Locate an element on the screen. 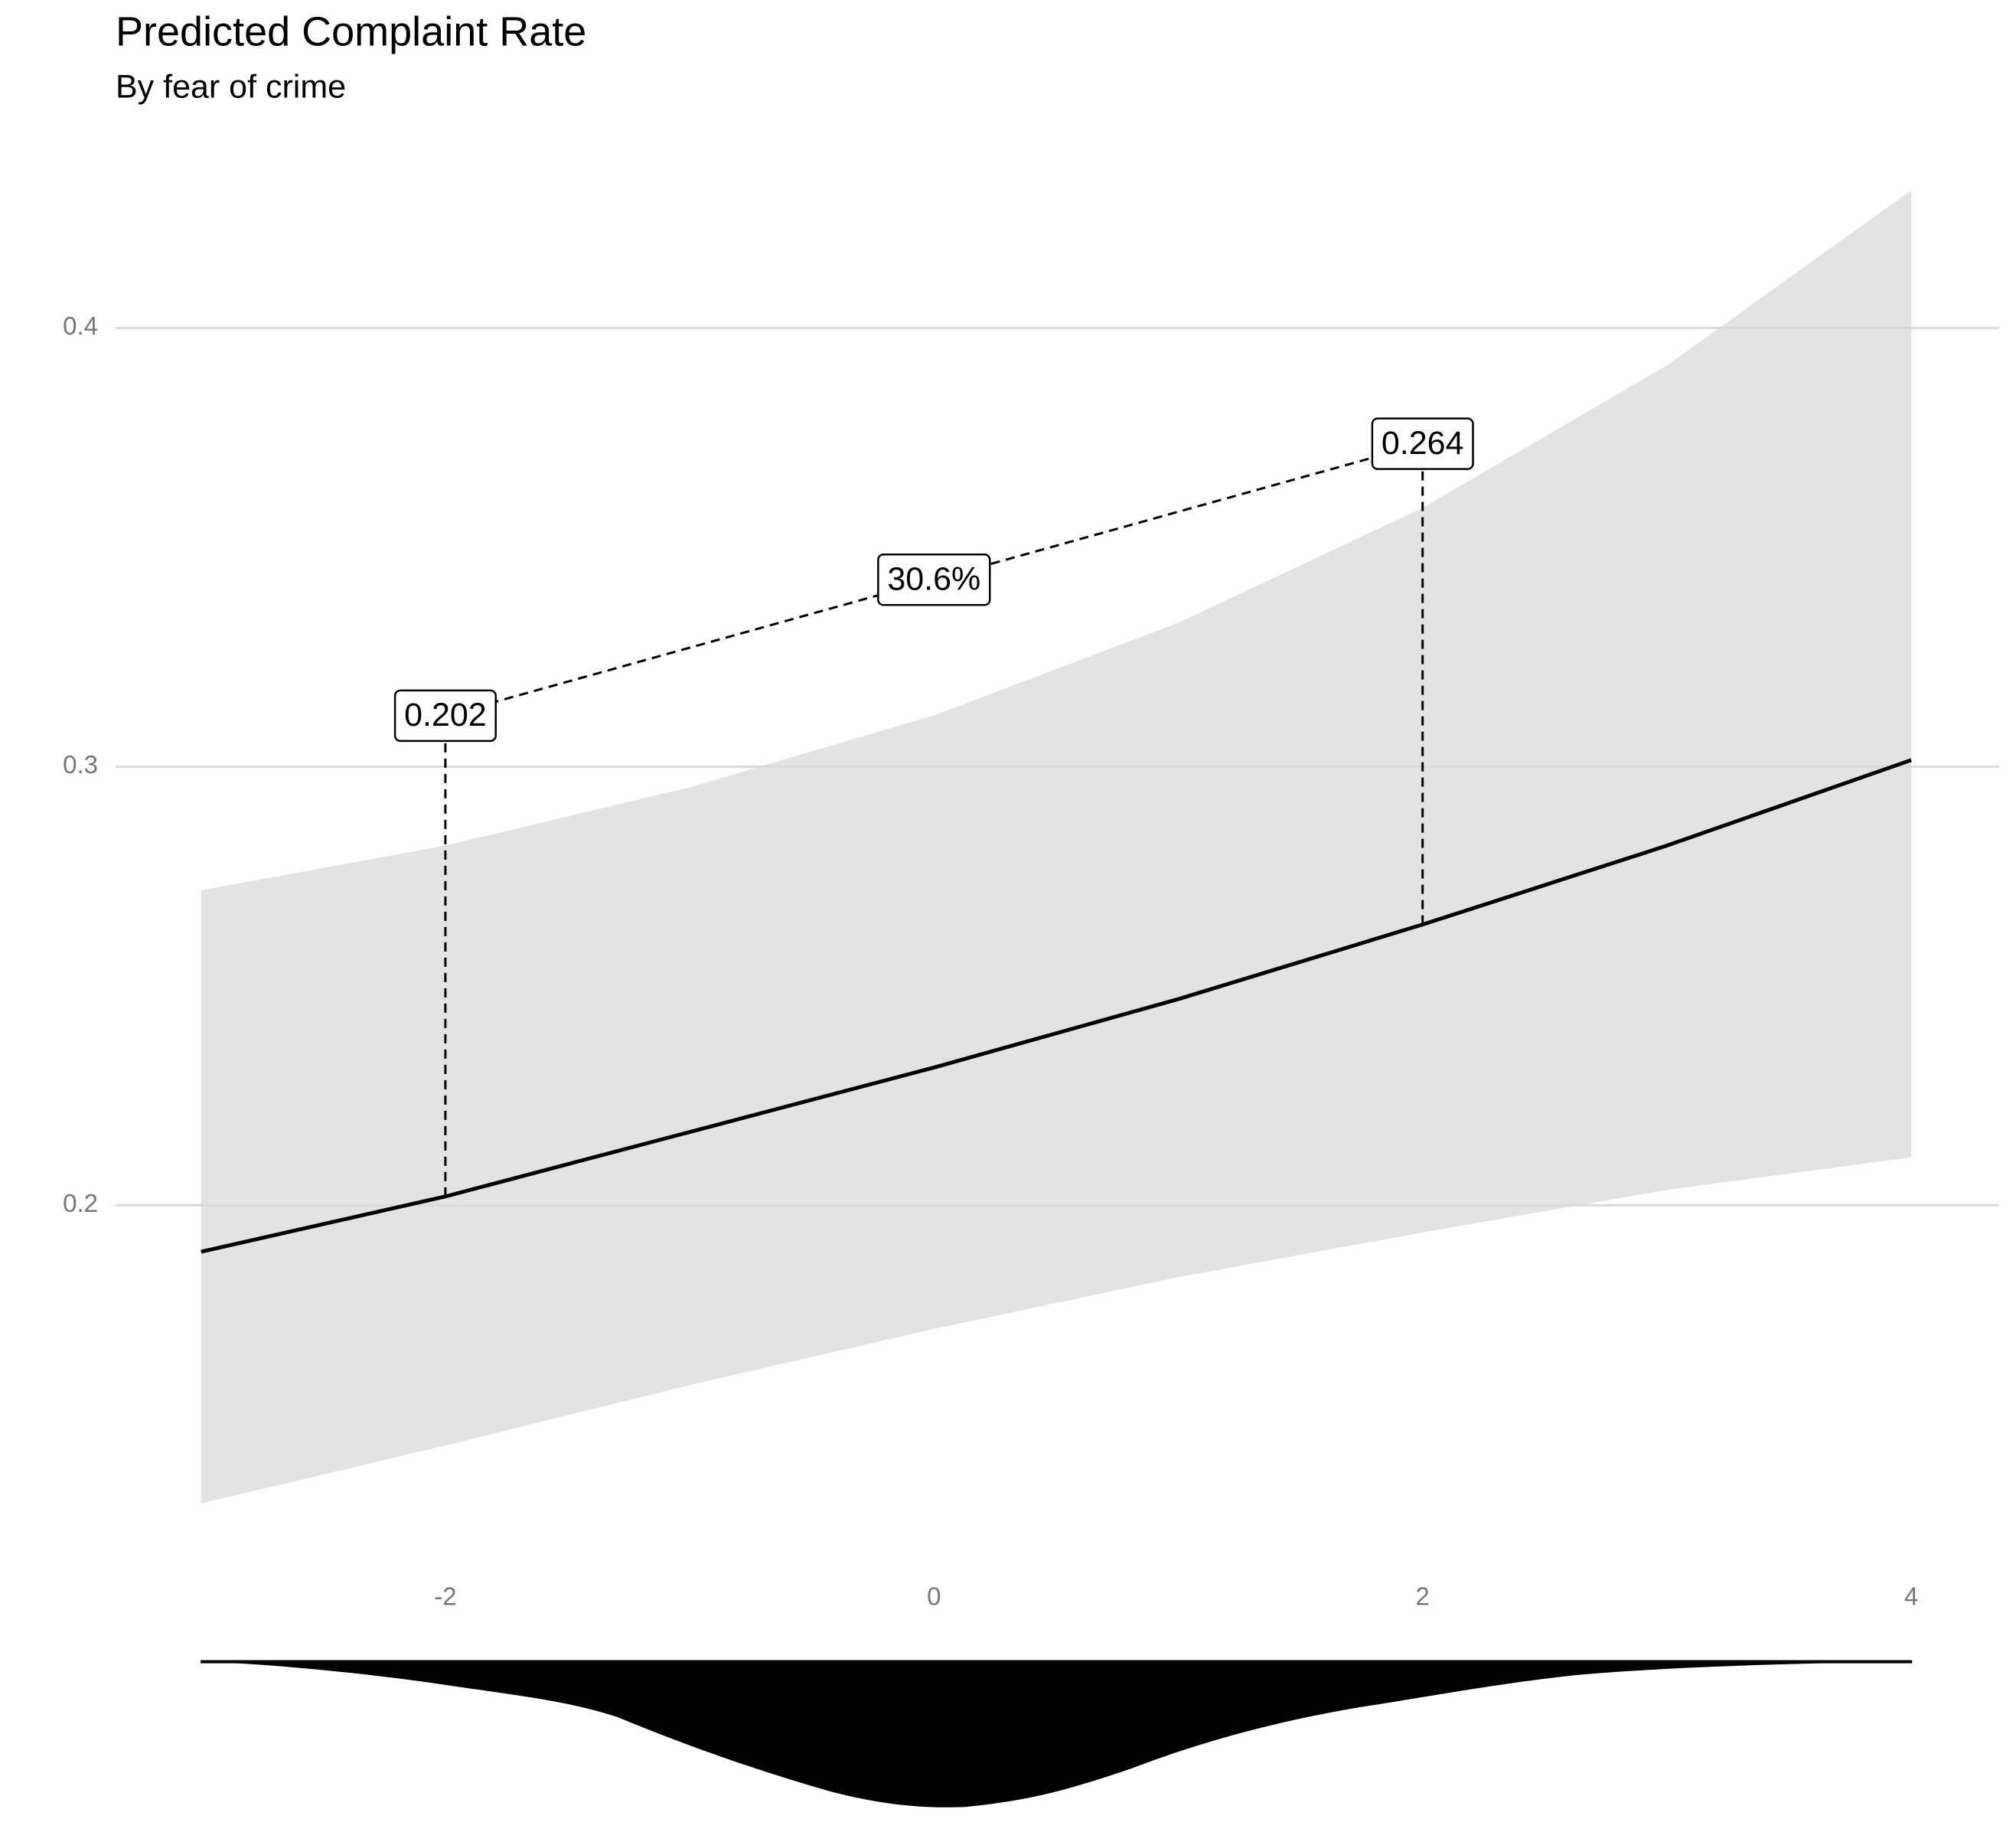 The width and height of the screenshot is (2016, 1832). y-tick-label: 0.3 is located at coordinates (80, 764).